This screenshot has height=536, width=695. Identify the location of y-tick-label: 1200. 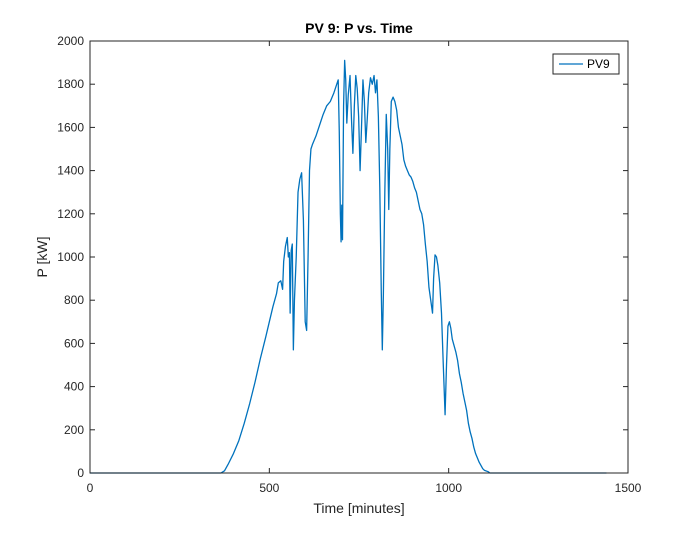
(70, 214).